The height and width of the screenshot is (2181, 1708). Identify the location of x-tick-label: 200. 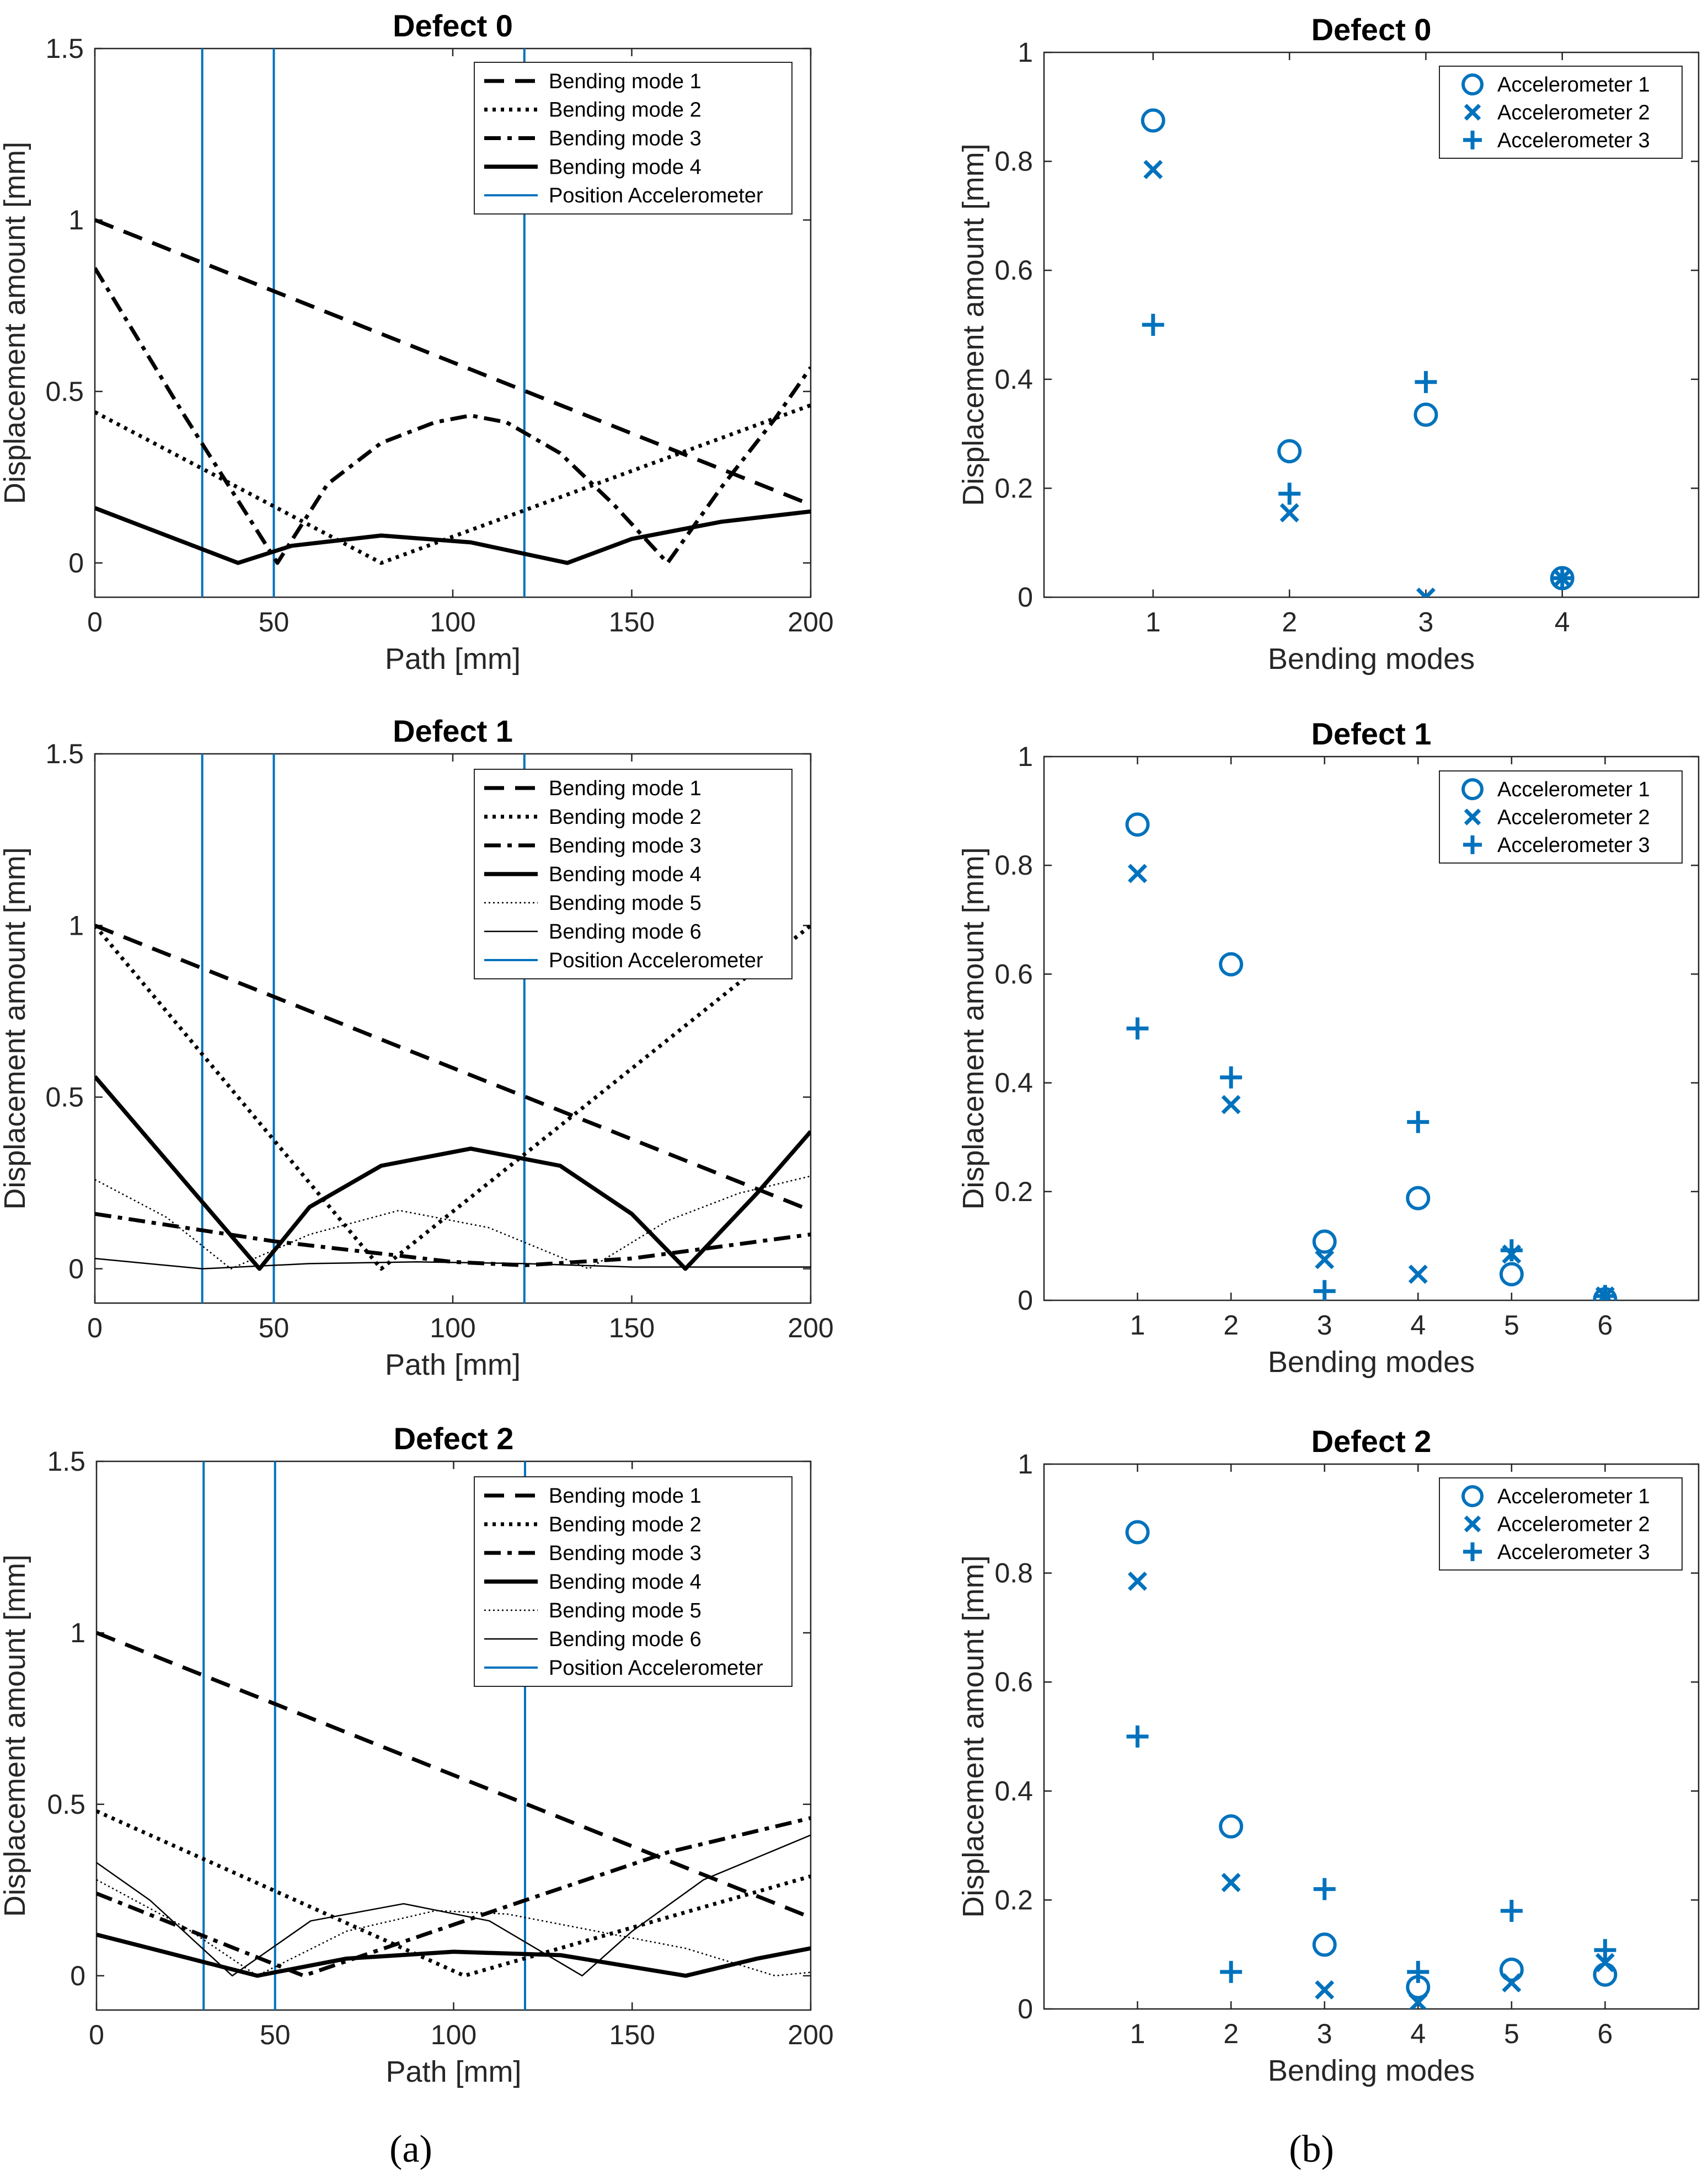
(811, 622).